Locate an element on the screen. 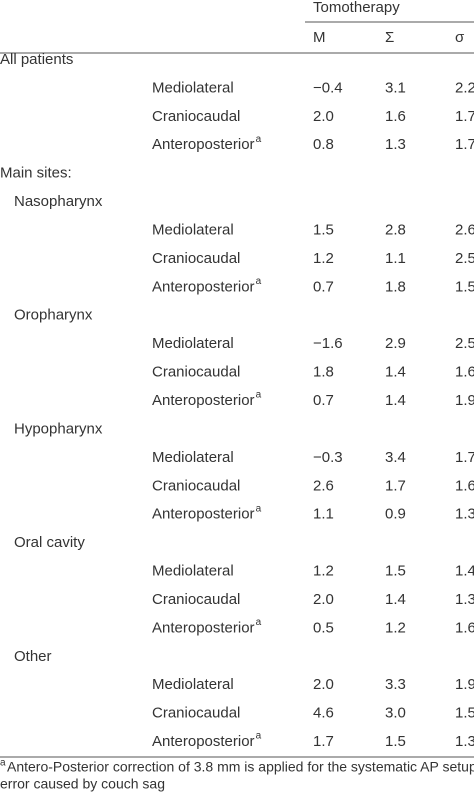 The height and width of the screenshot is (792, 474). cell-value: 2.8 is located at coordinates (395, 229).